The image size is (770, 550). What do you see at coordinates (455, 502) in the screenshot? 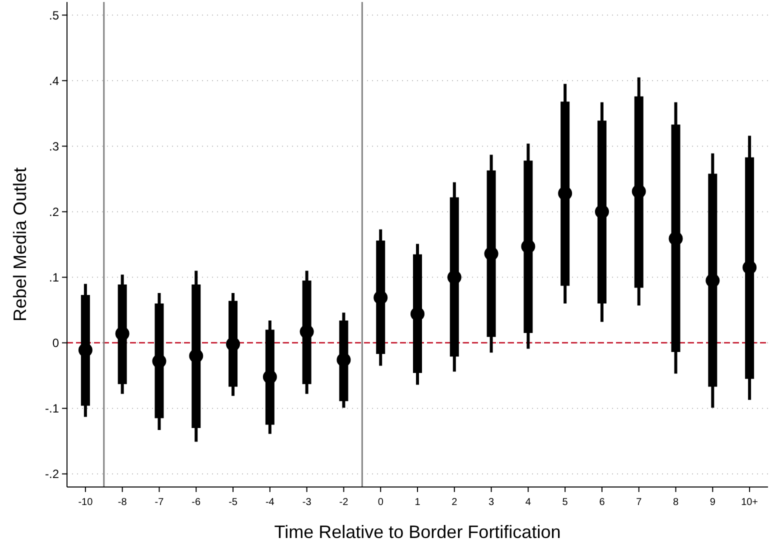
I see `x-tick-label: 2` at bounding box center [455, 502].